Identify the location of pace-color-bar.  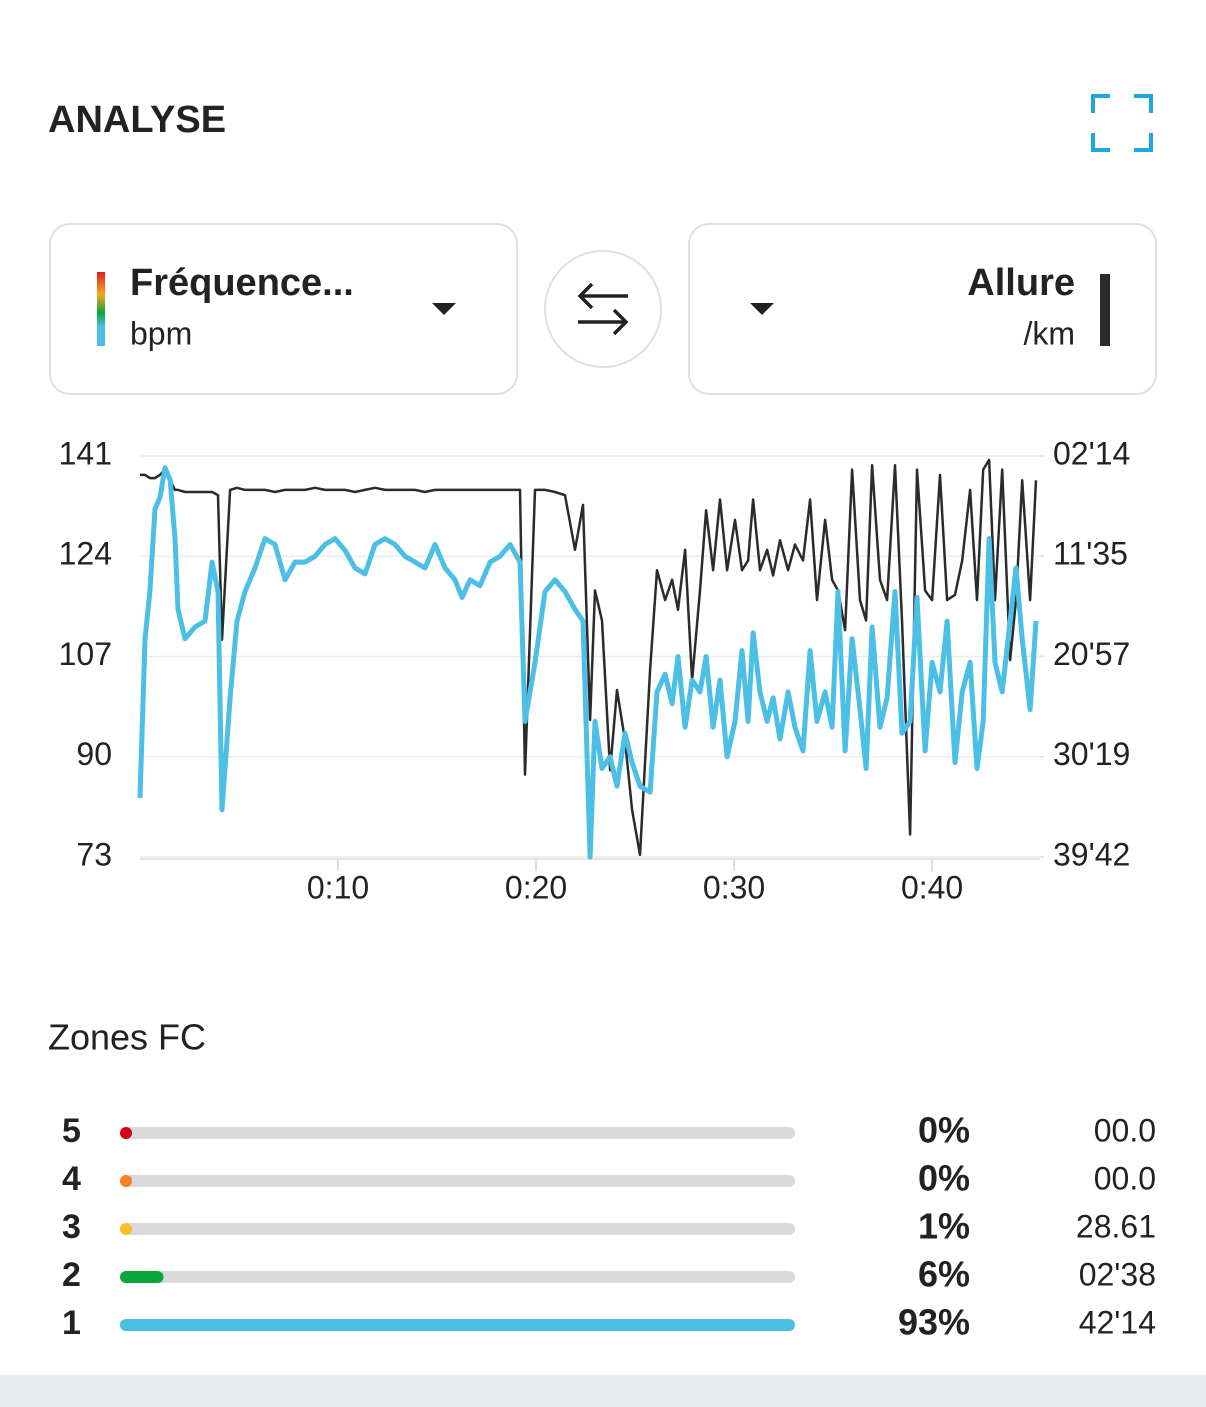
(1105, 310).